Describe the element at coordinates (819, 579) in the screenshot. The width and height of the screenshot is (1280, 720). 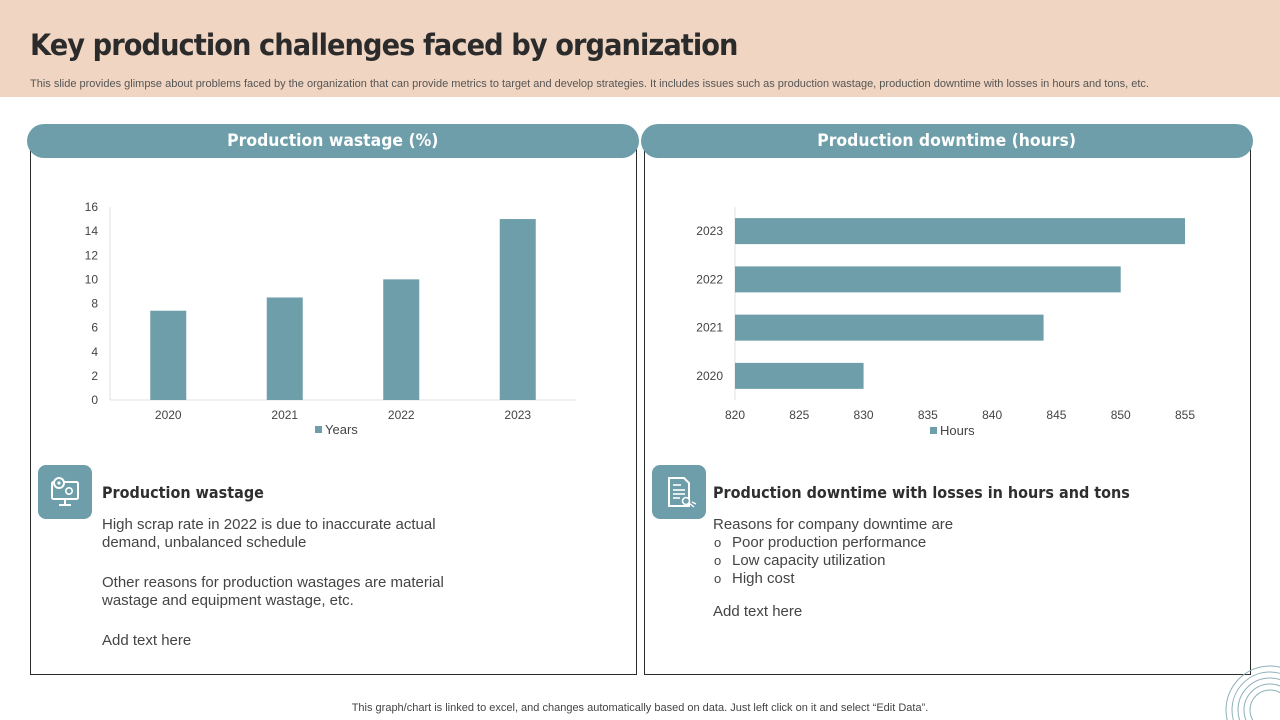
I see `list-item: High cost` at that location.